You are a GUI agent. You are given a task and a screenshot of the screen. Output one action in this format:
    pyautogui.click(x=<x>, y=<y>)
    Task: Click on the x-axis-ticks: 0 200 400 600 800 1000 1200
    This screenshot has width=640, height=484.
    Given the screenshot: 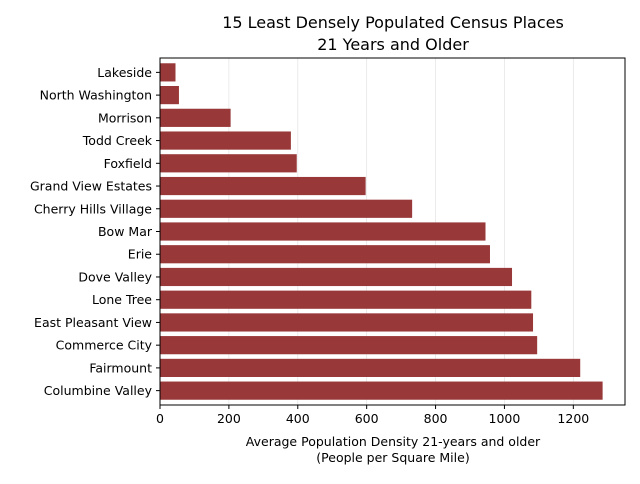 What is the action you would take?
    pyautogui.click(x=372, y=415)
    